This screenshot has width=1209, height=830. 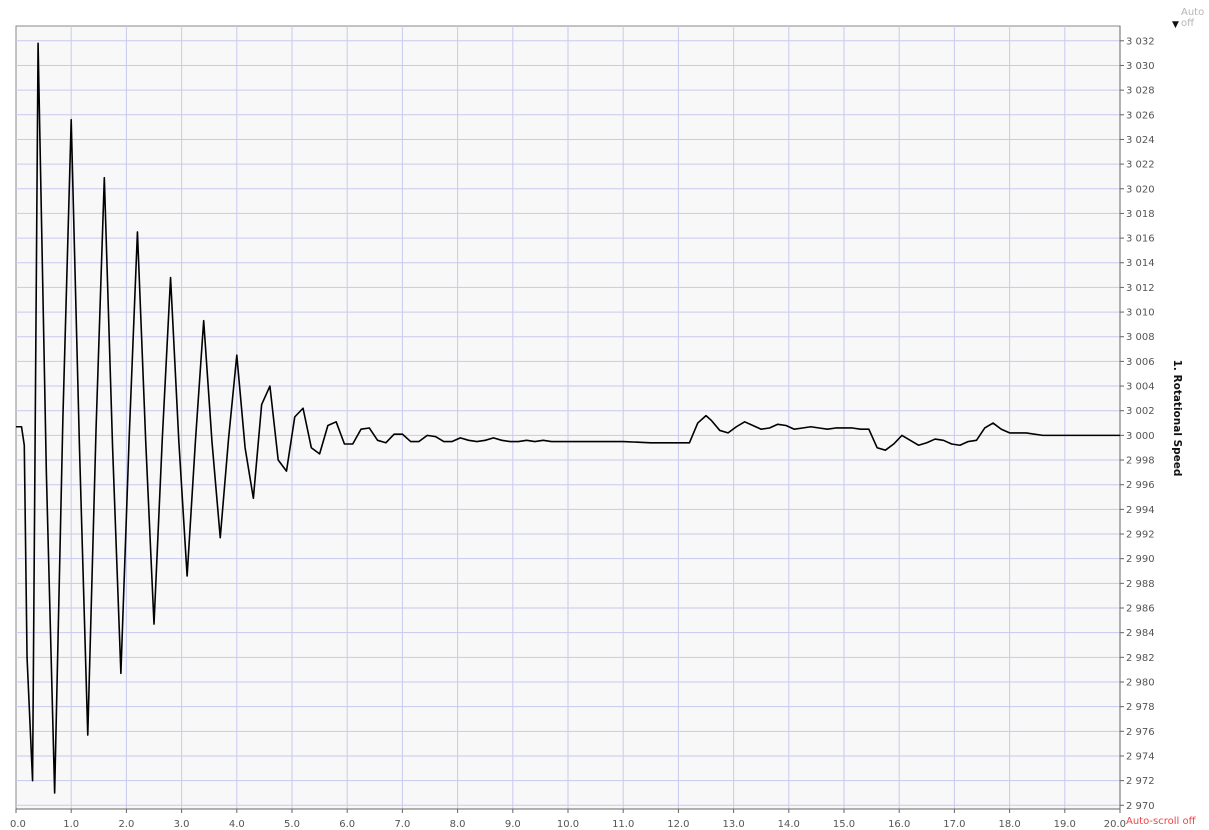 I want to click on x-tick-label: 18.0, so click(x=1009, y=824).